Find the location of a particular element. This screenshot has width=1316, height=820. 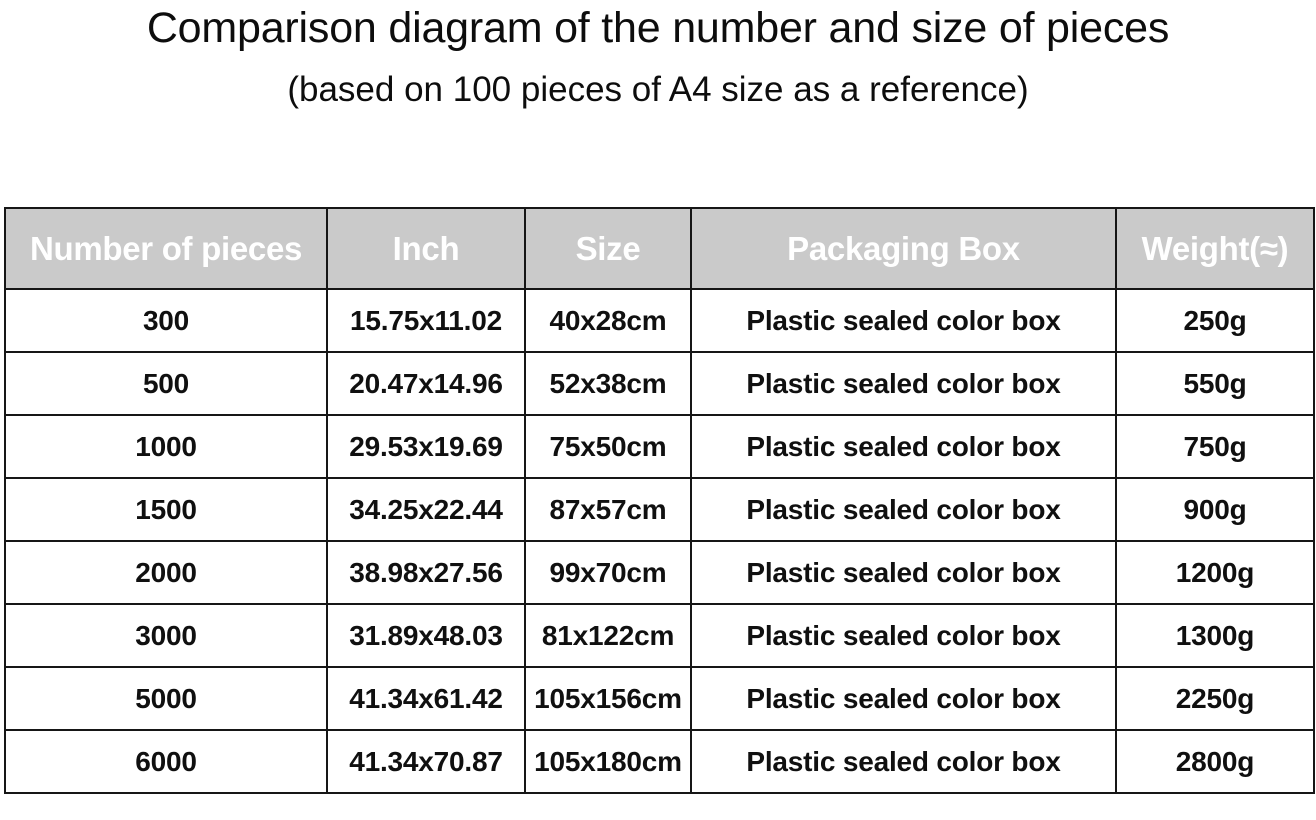

column-header-weight: Weight(≈) is located at coordinates (1215, 248).